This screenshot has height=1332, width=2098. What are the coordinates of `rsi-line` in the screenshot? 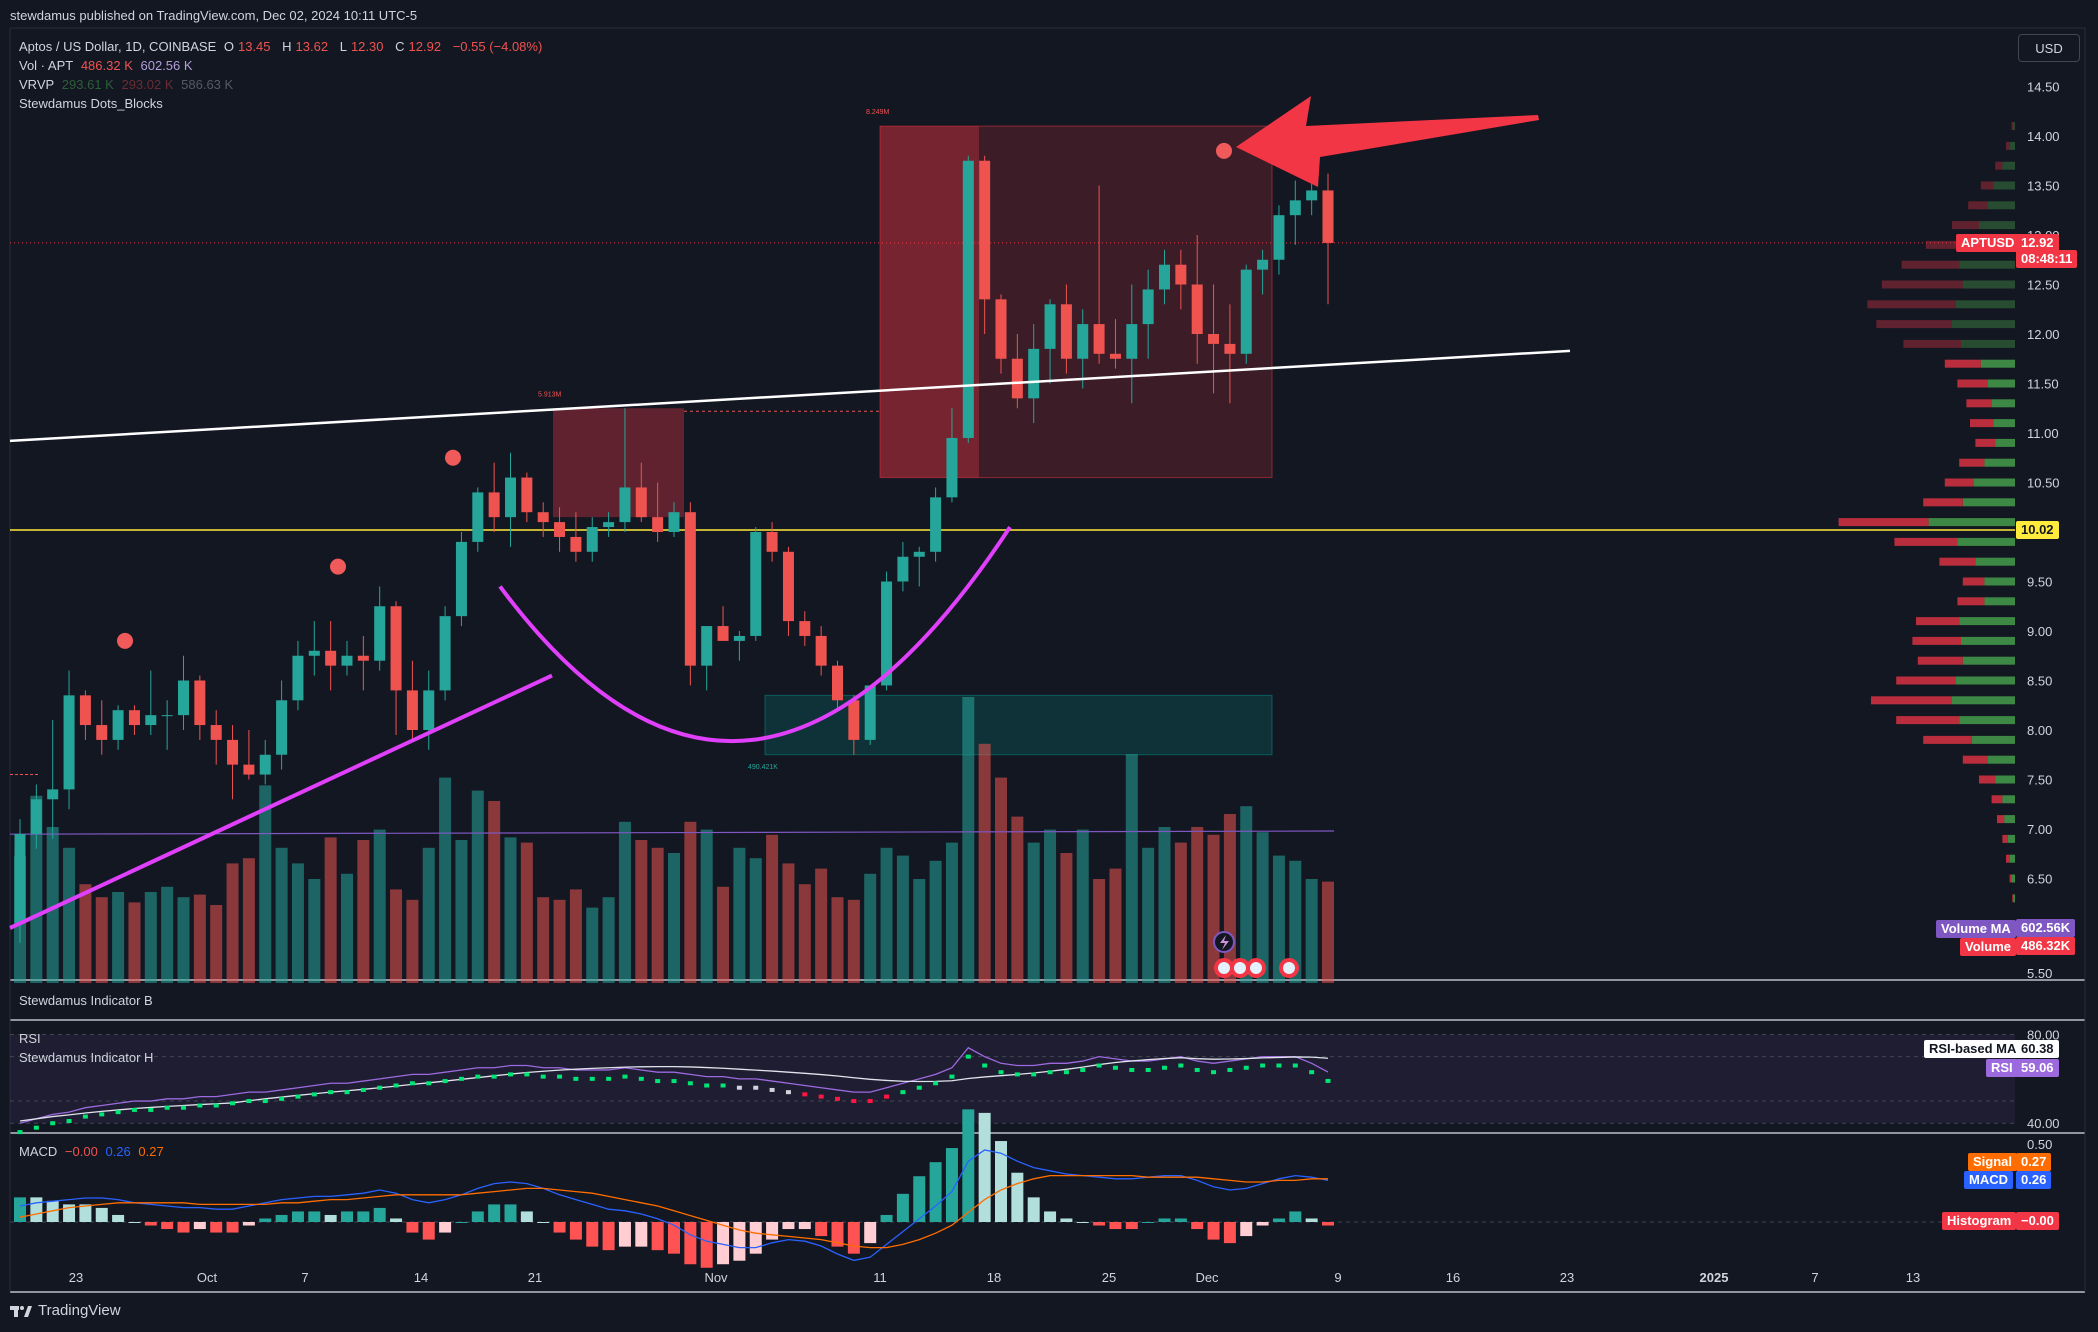 It's located at (674, 1085).